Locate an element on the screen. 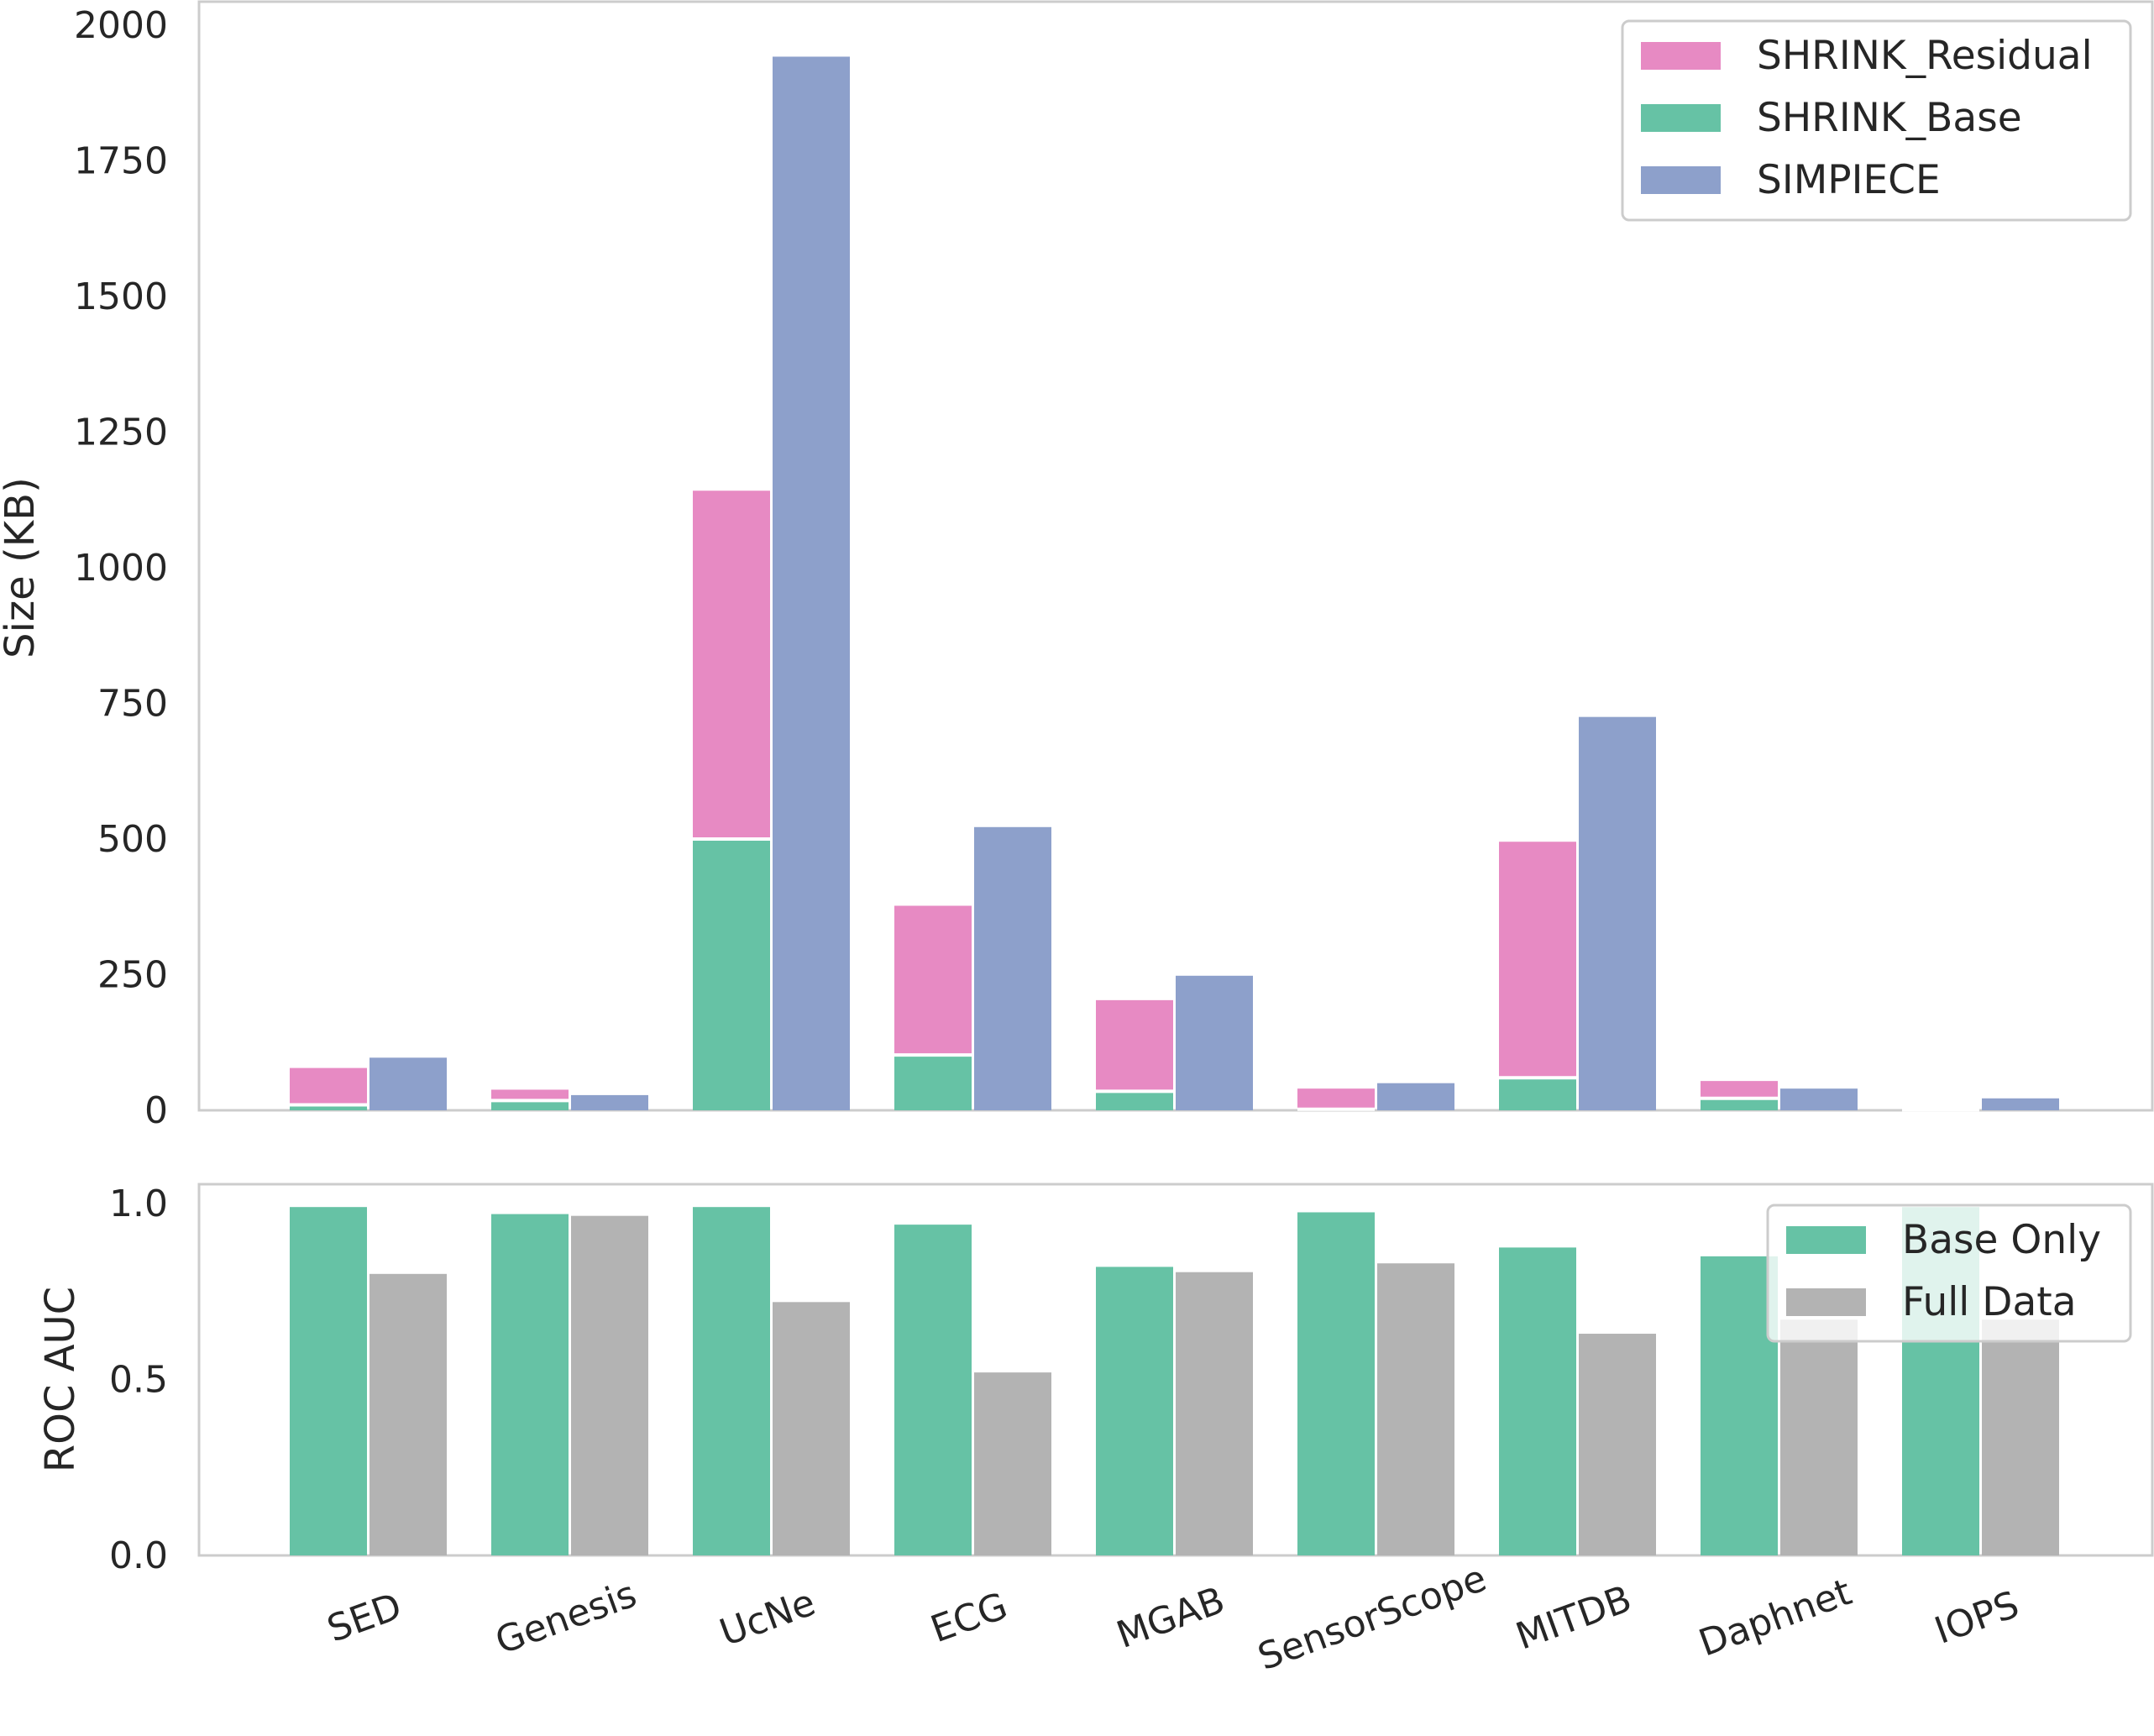 The image size is (2154, 1736). legend-swatch-base-only is located at coordinates (1826, 1240).